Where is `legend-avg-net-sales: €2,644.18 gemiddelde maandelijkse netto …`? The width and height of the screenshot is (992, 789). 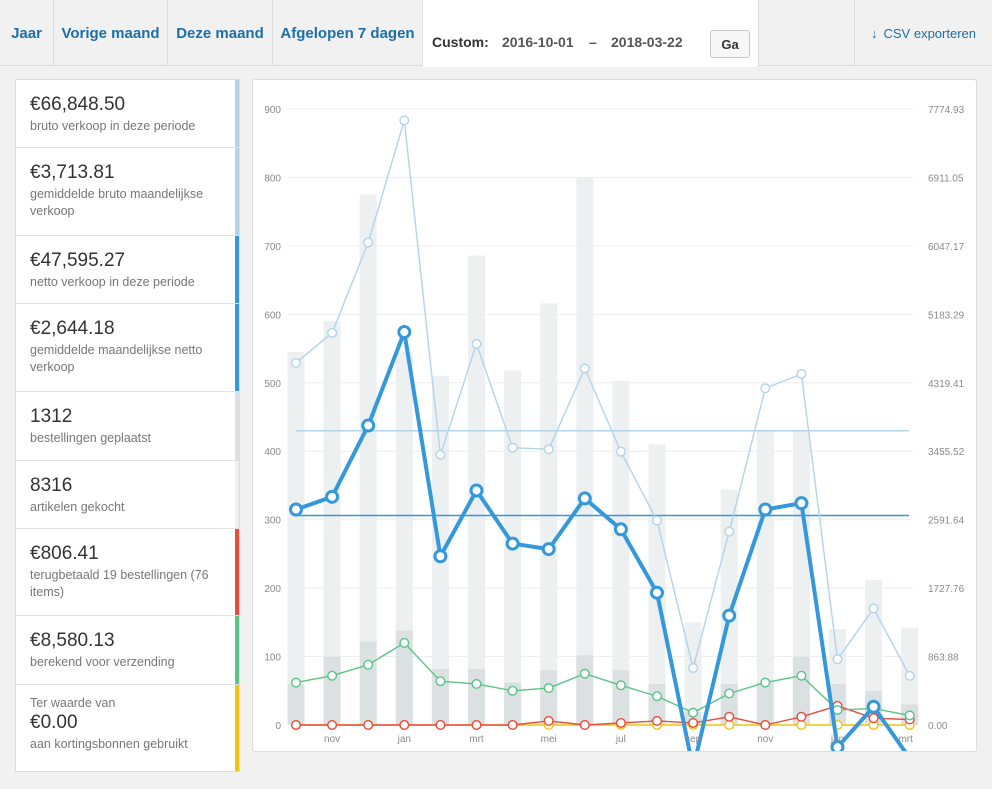
legend-avg-net-sales: €2,644.18 gemiddelde maandelijkse netto … is located at coordinates (127, 348).